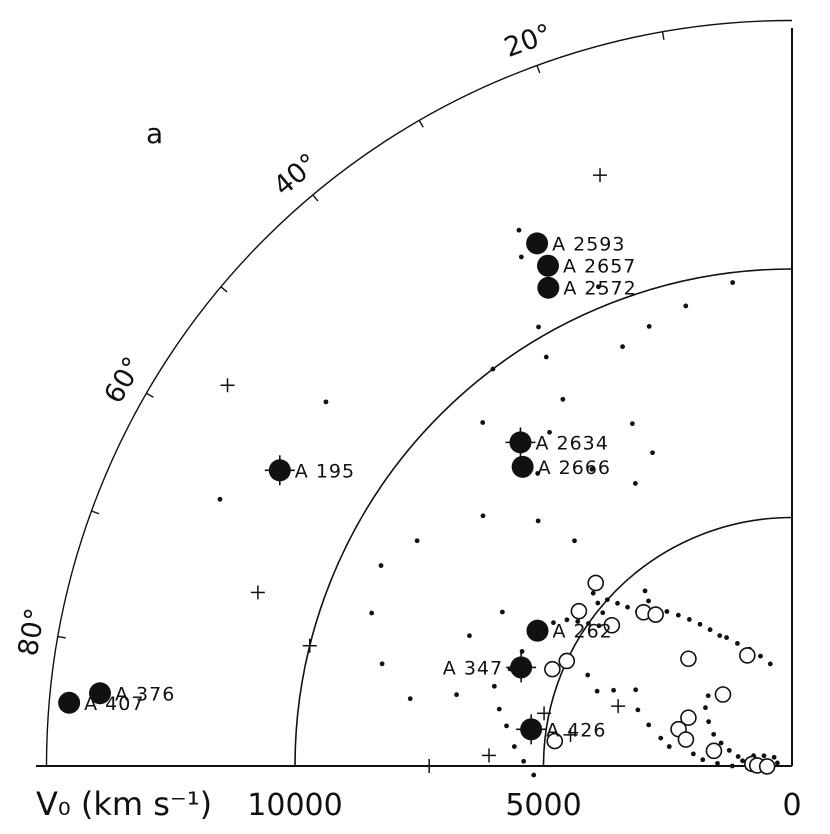  Describe the element at coordinates (588, 244) in the screenshot. I see `cluster-label: A 2593` at that location.